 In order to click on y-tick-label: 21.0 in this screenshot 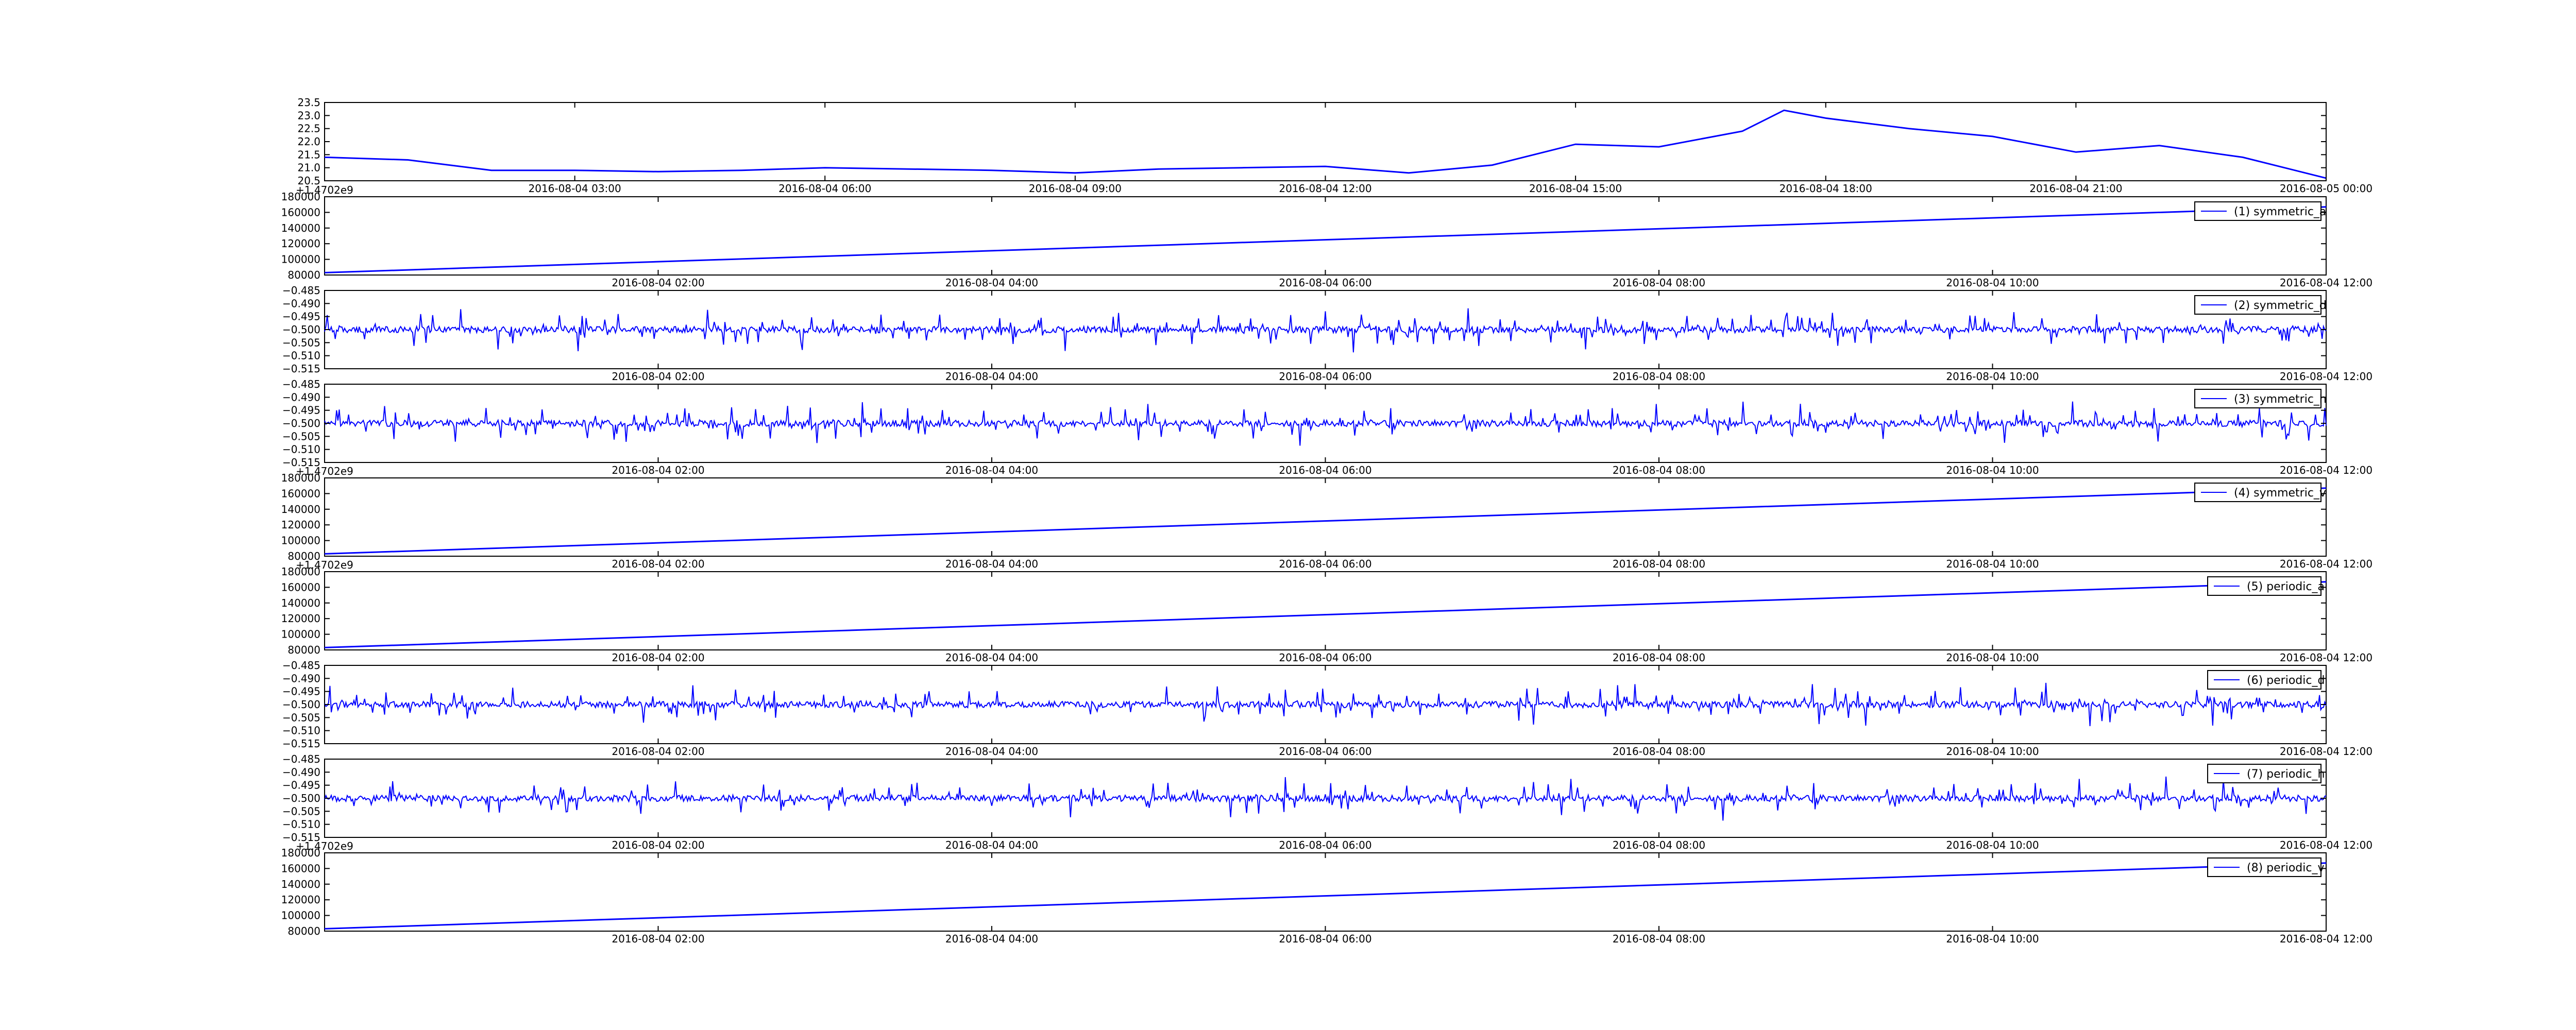, I will do `click(308, 168)`.